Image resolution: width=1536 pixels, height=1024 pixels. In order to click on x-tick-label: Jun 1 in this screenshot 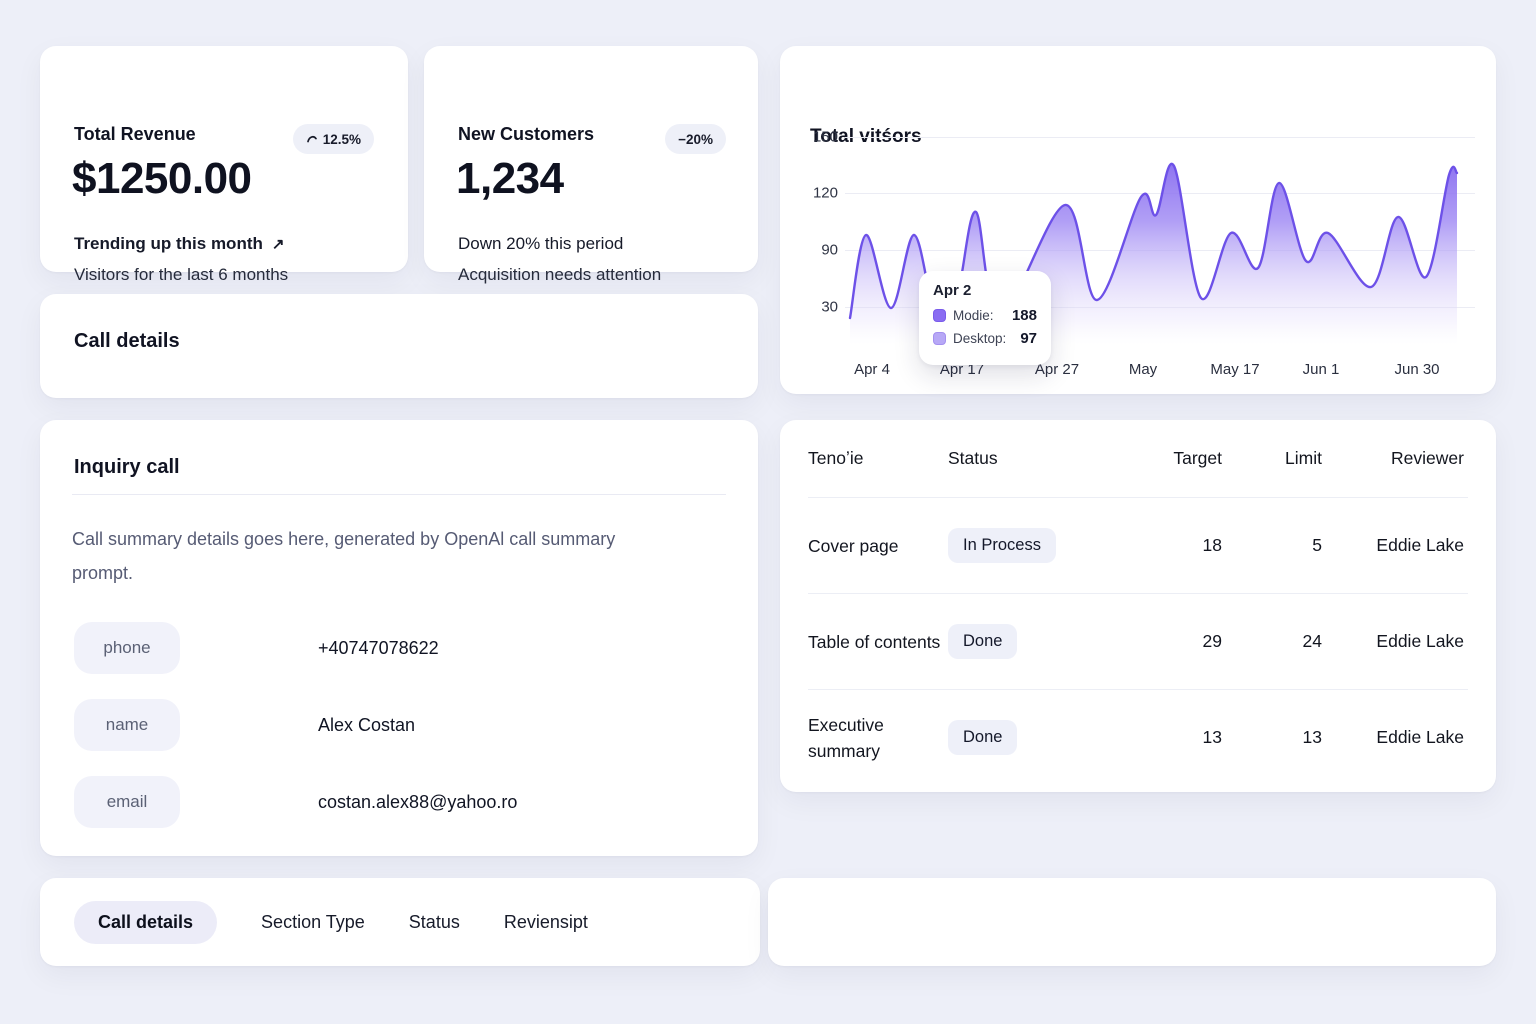, I will do `click(1321, 369)`.